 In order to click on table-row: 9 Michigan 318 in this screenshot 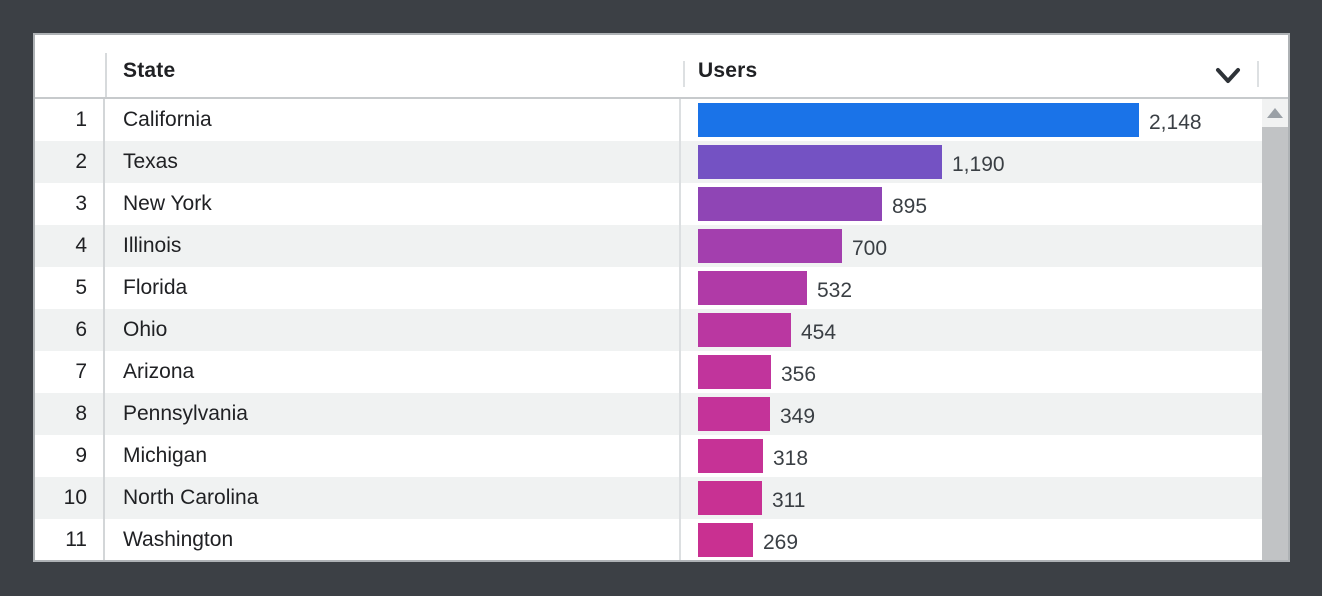, I will do `click(648, 456)`.